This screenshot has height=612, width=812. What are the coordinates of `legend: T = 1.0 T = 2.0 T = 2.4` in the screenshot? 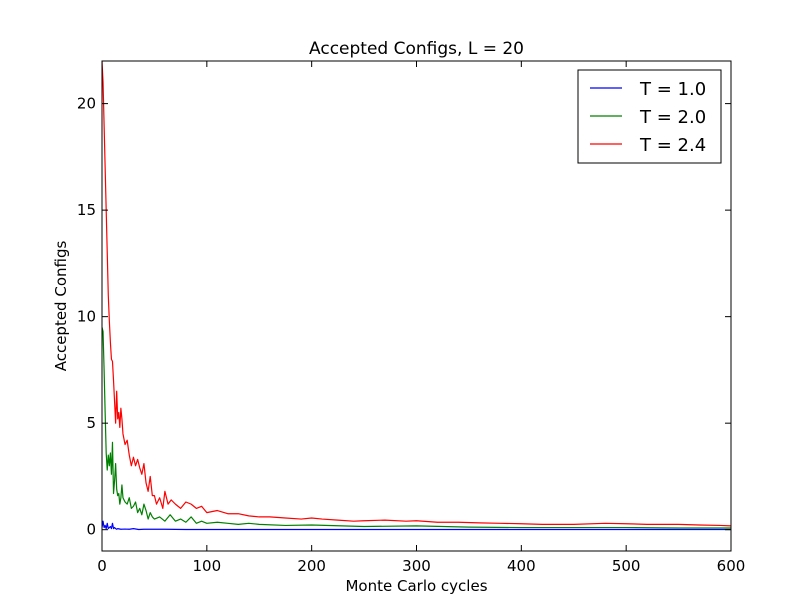 It's located at (649, 116).